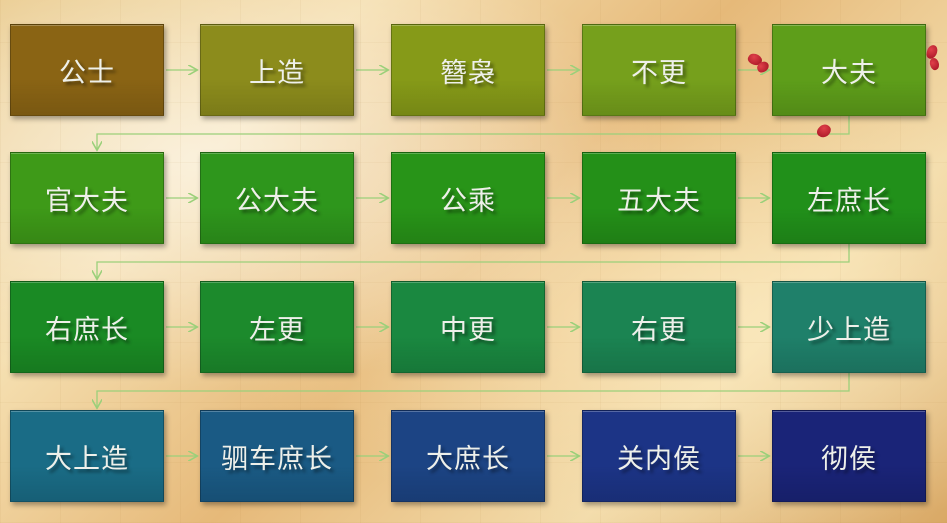 This screenshot has height=523, width=947. I want to click on rank-box: 公士, so click(87, 70).